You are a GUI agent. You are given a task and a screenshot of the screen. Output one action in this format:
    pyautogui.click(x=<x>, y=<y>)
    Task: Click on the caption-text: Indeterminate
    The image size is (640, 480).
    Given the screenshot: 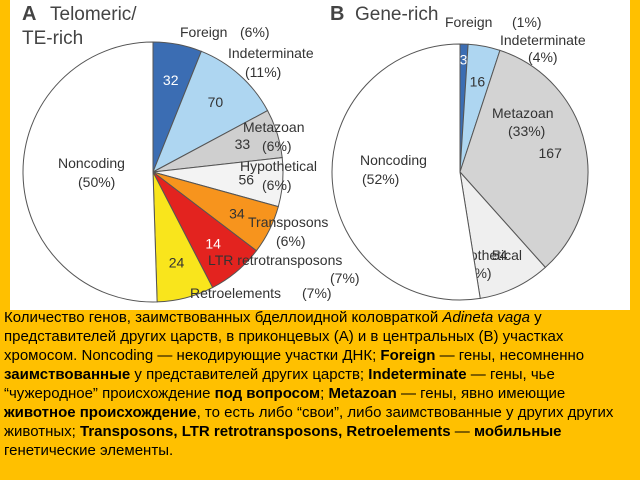 What is the action you would take?
    pyautogui.click(x=417, y=374)
    